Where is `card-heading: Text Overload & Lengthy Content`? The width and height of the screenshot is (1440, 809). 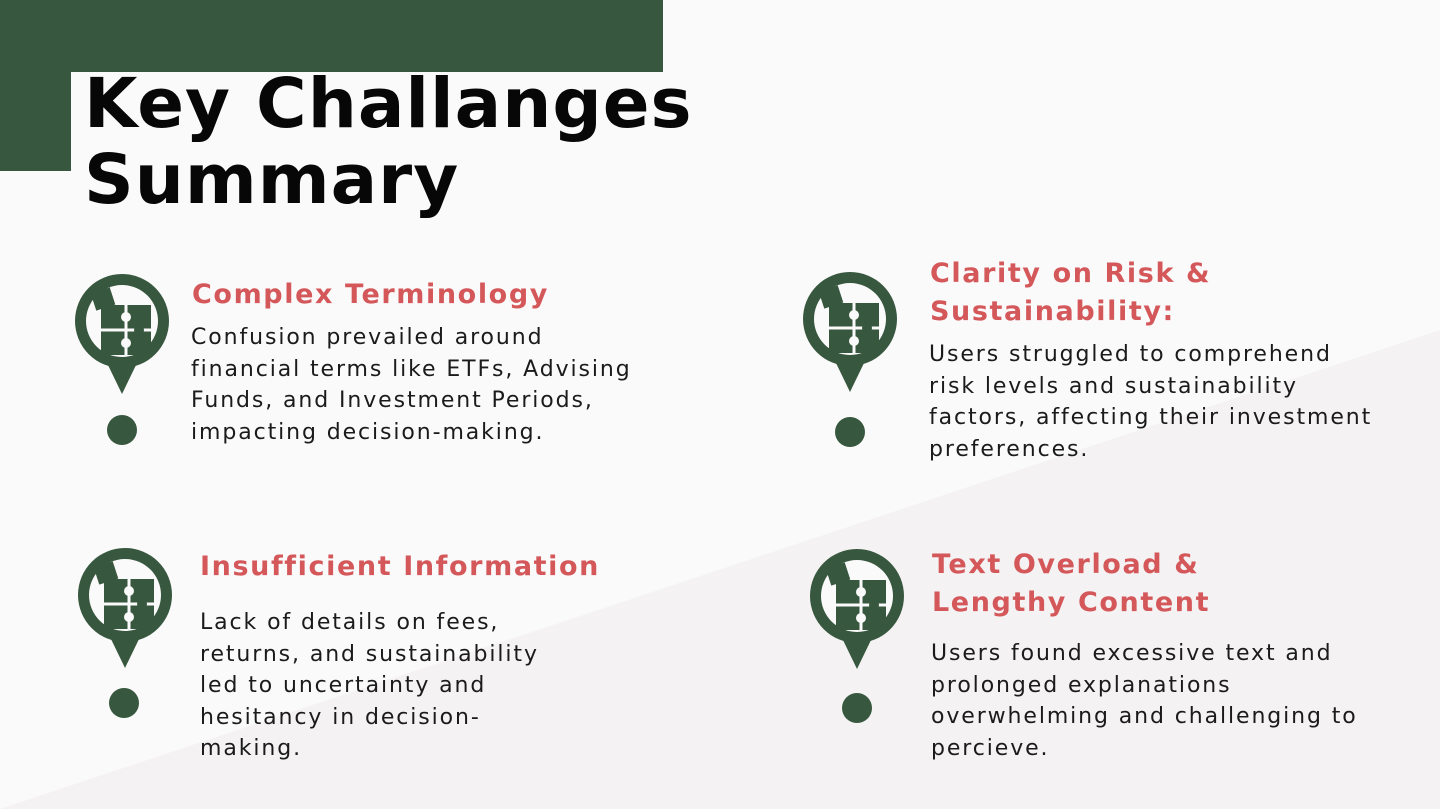 card-heading: Text Overload & Lengthy Content is located at coordinates (1071, 584).